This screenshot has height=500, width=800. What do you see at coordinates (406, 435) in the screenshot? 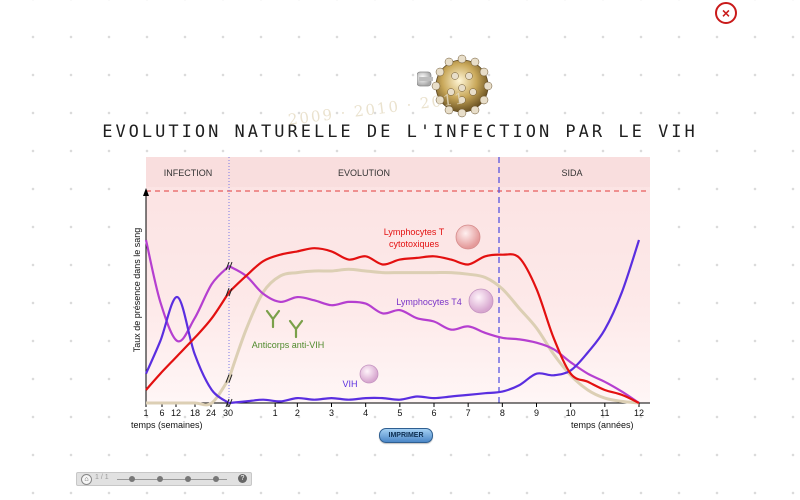
I see `print-button: IMPRIMER` at bounding box center [406, 435].